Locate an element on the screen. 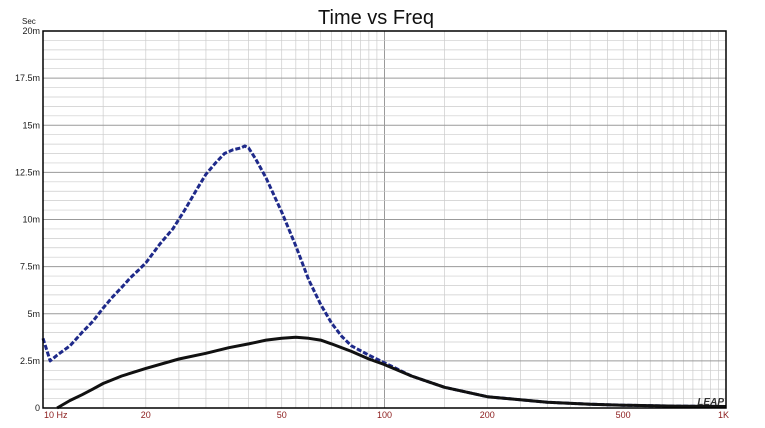  y-tick-labels: 0 2.5m 5m 7.5m 10m 12.5m 15m 17.5m 20m is located at coordinates (27, 219).